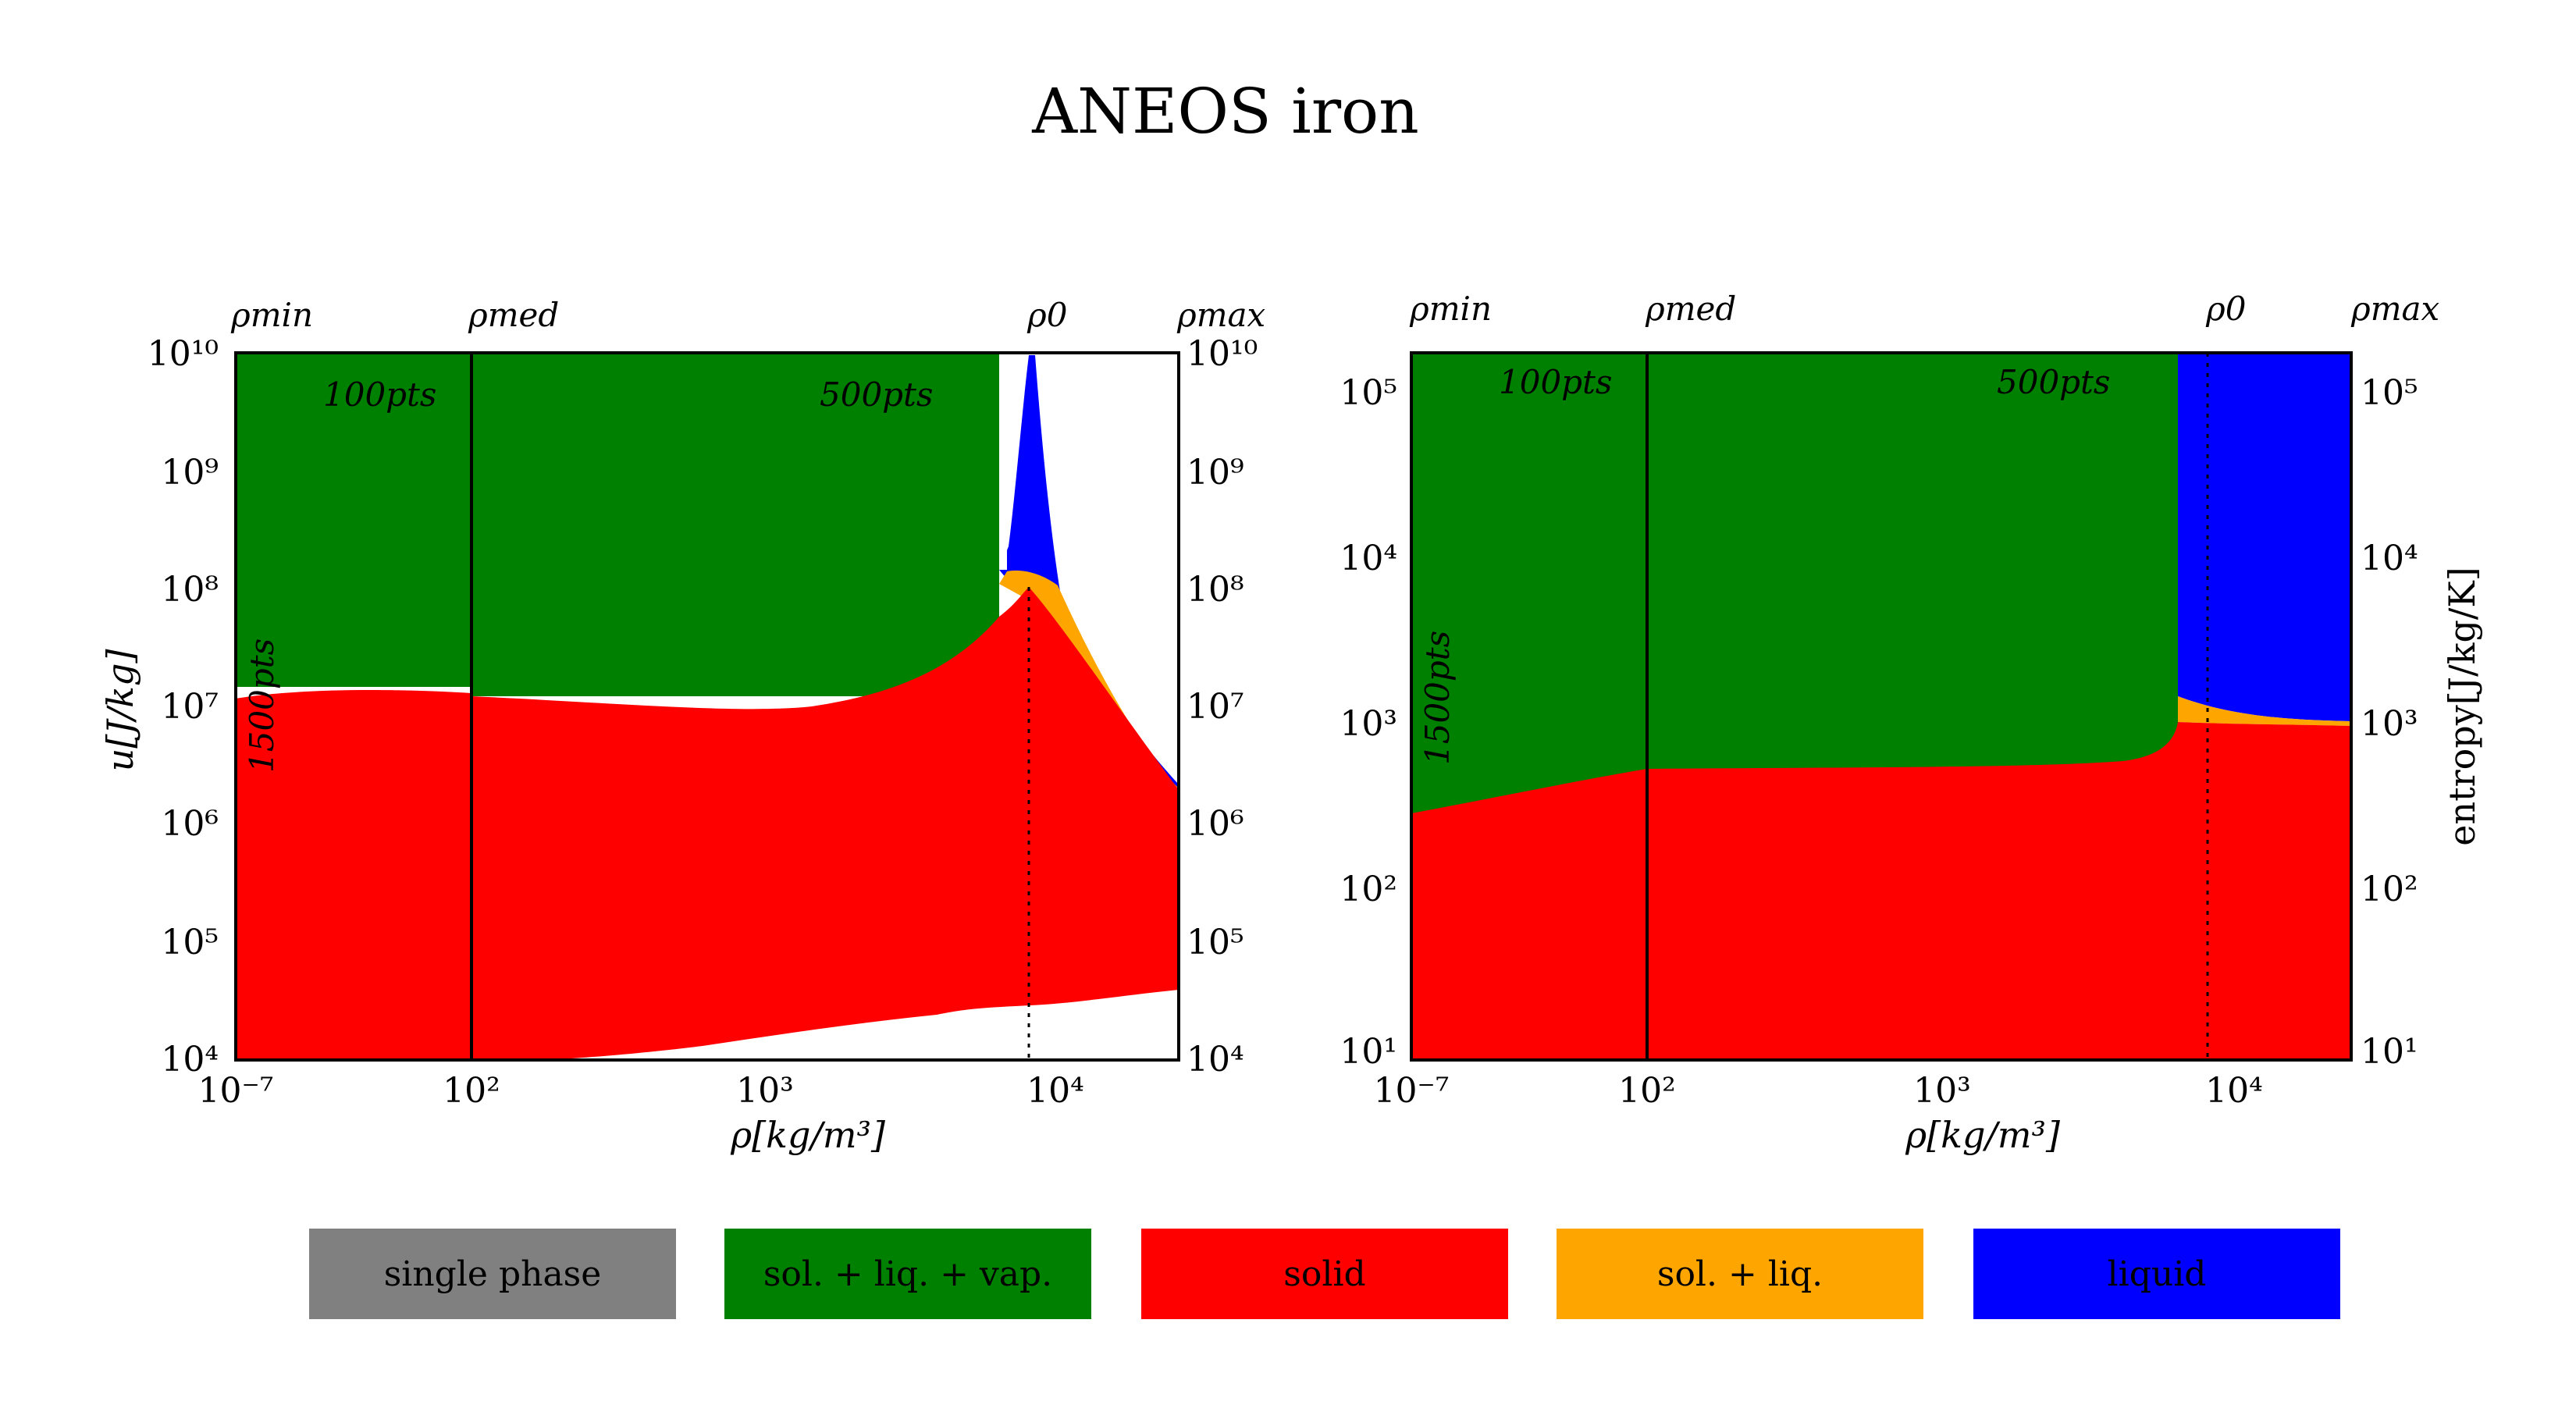 The height and width of the screenshot is (1405, 2576). Describe the element at coordinates (1368, 558) in the screenshot. I see `right-ytick-label: 10⁴` at that location.